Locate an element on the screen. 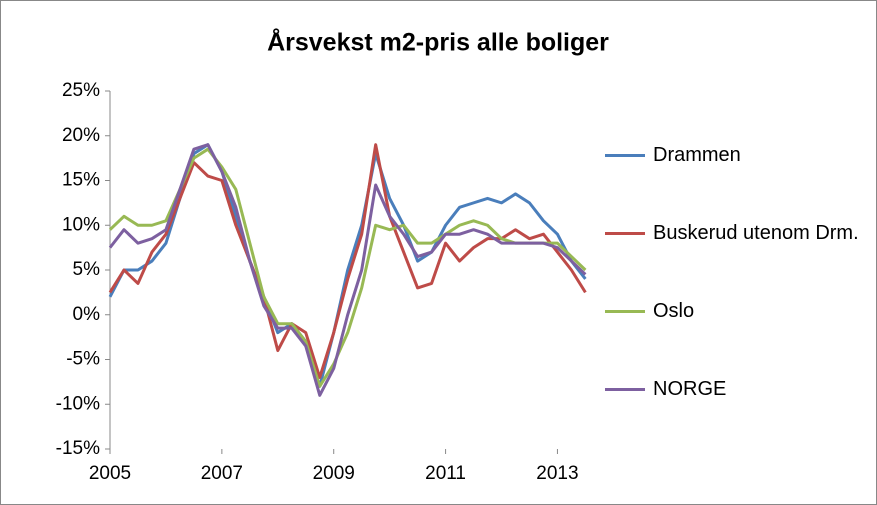 This screenshot has width=877, height=505. x-tick-label: 2009 is located at coordinates (334, 473).